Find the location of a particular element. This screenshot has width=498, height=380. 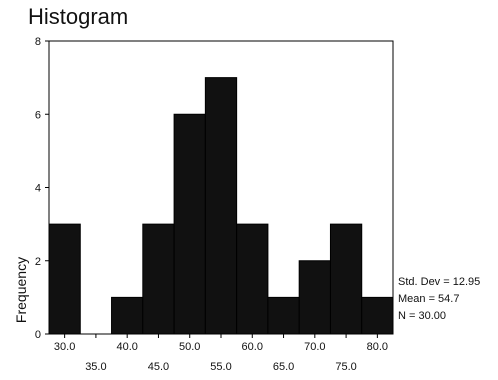

x-tick-label: 65.0 is located at coordinates (283, 367).